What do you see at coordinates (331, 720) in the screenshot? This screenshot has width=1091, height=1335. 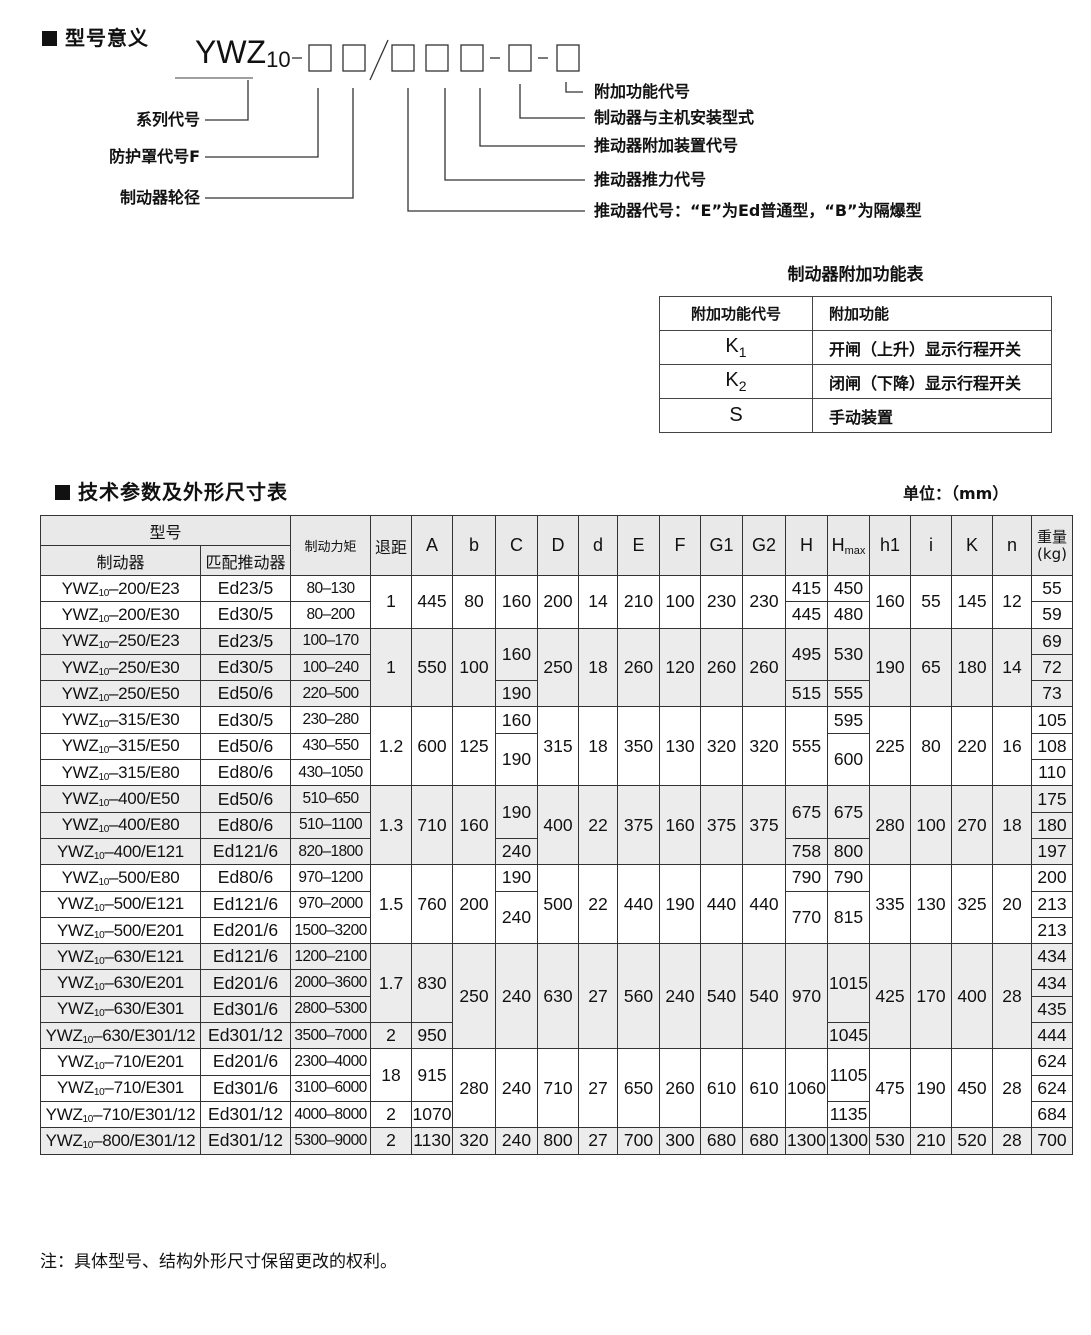 I see `torque-cell: 230–280` at bounding box center [331, 720].